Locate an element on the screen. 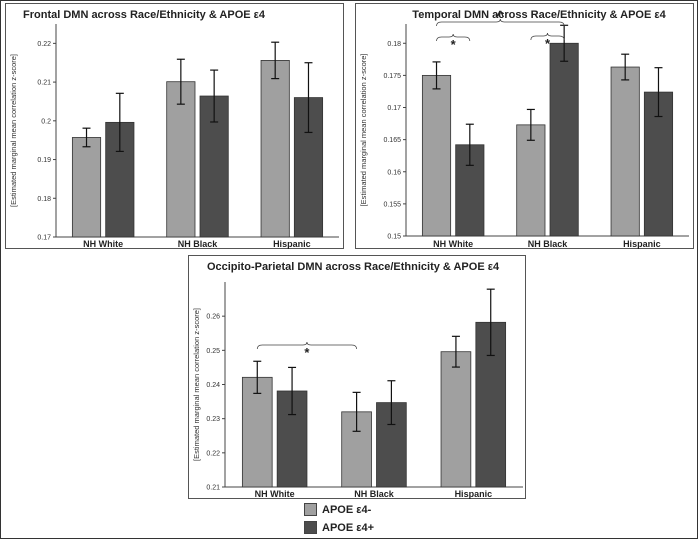 Image resolution: width=700 pixels, height=541 pixels. y-tick-label: 0.19 is located at coordinates (44, 160).